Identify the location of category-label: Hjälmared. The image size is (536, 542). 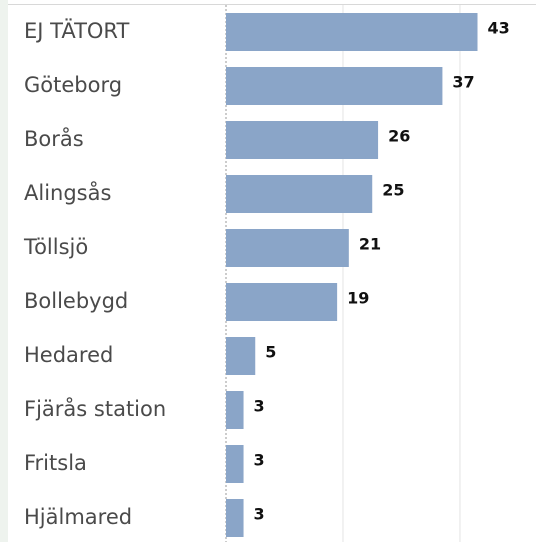
(78, 517).